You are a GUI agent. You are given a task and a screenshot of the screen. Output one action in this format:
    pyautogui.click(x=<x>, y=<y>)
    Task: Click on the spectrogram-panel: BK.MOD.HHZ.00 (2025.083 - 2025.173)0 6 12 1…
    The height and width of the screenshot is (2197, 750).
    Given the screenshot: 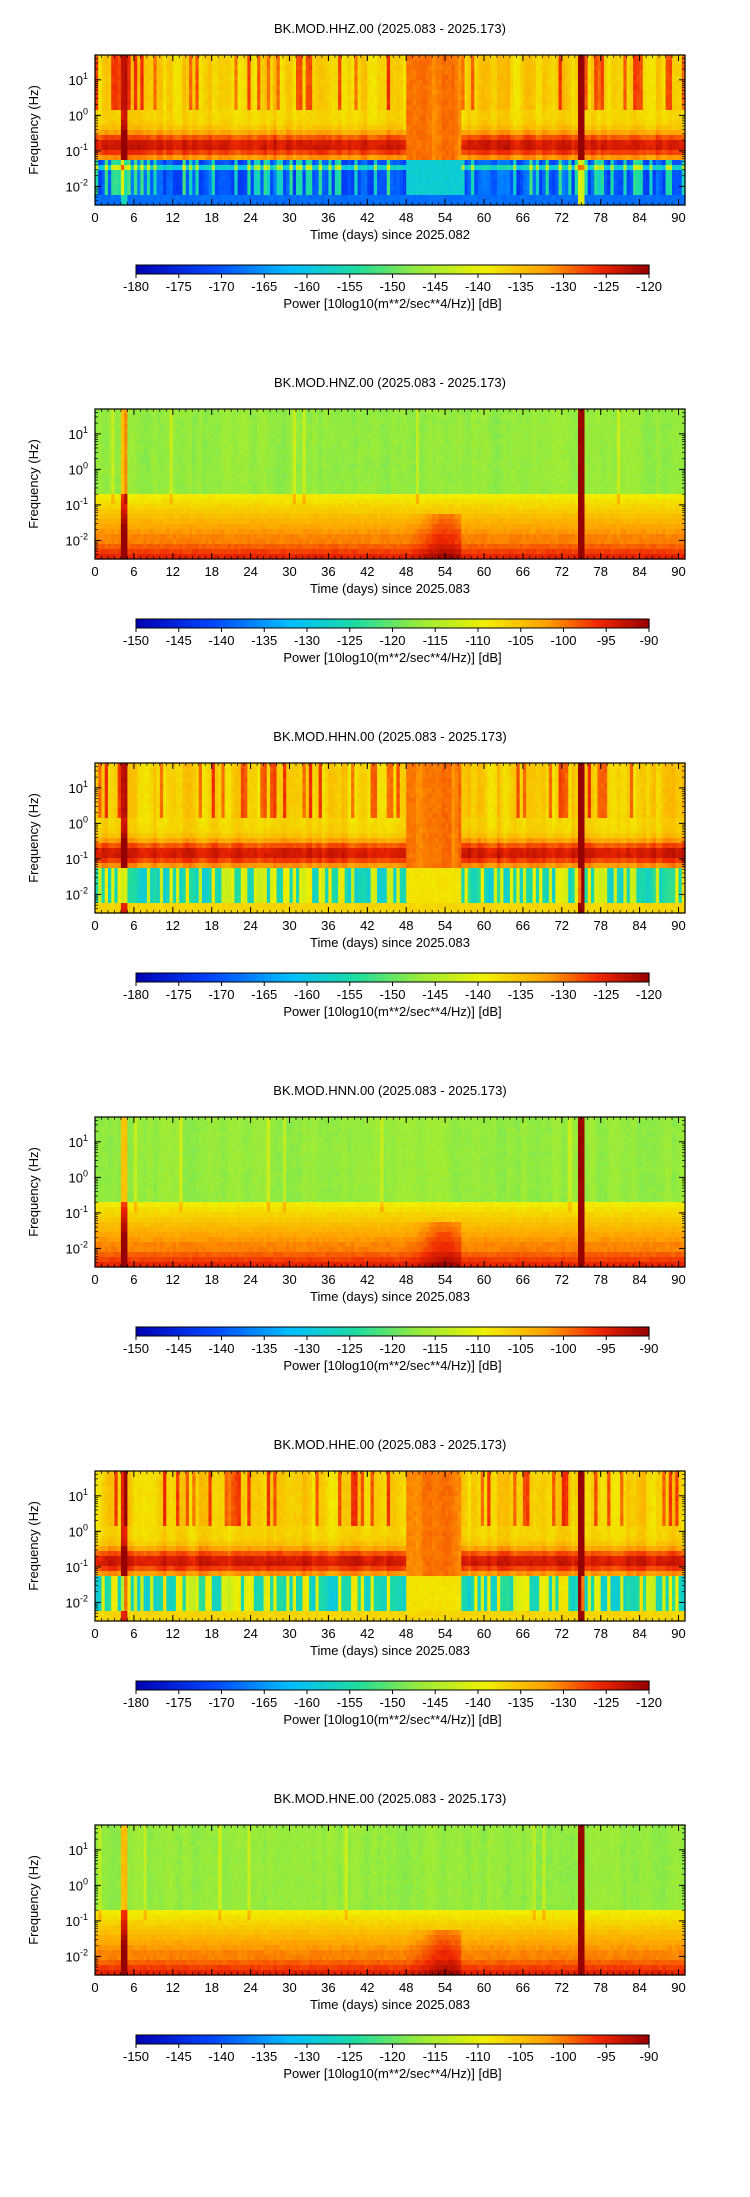 What is the action you would take?
    pyautogui.click(x=356, y=166)
    